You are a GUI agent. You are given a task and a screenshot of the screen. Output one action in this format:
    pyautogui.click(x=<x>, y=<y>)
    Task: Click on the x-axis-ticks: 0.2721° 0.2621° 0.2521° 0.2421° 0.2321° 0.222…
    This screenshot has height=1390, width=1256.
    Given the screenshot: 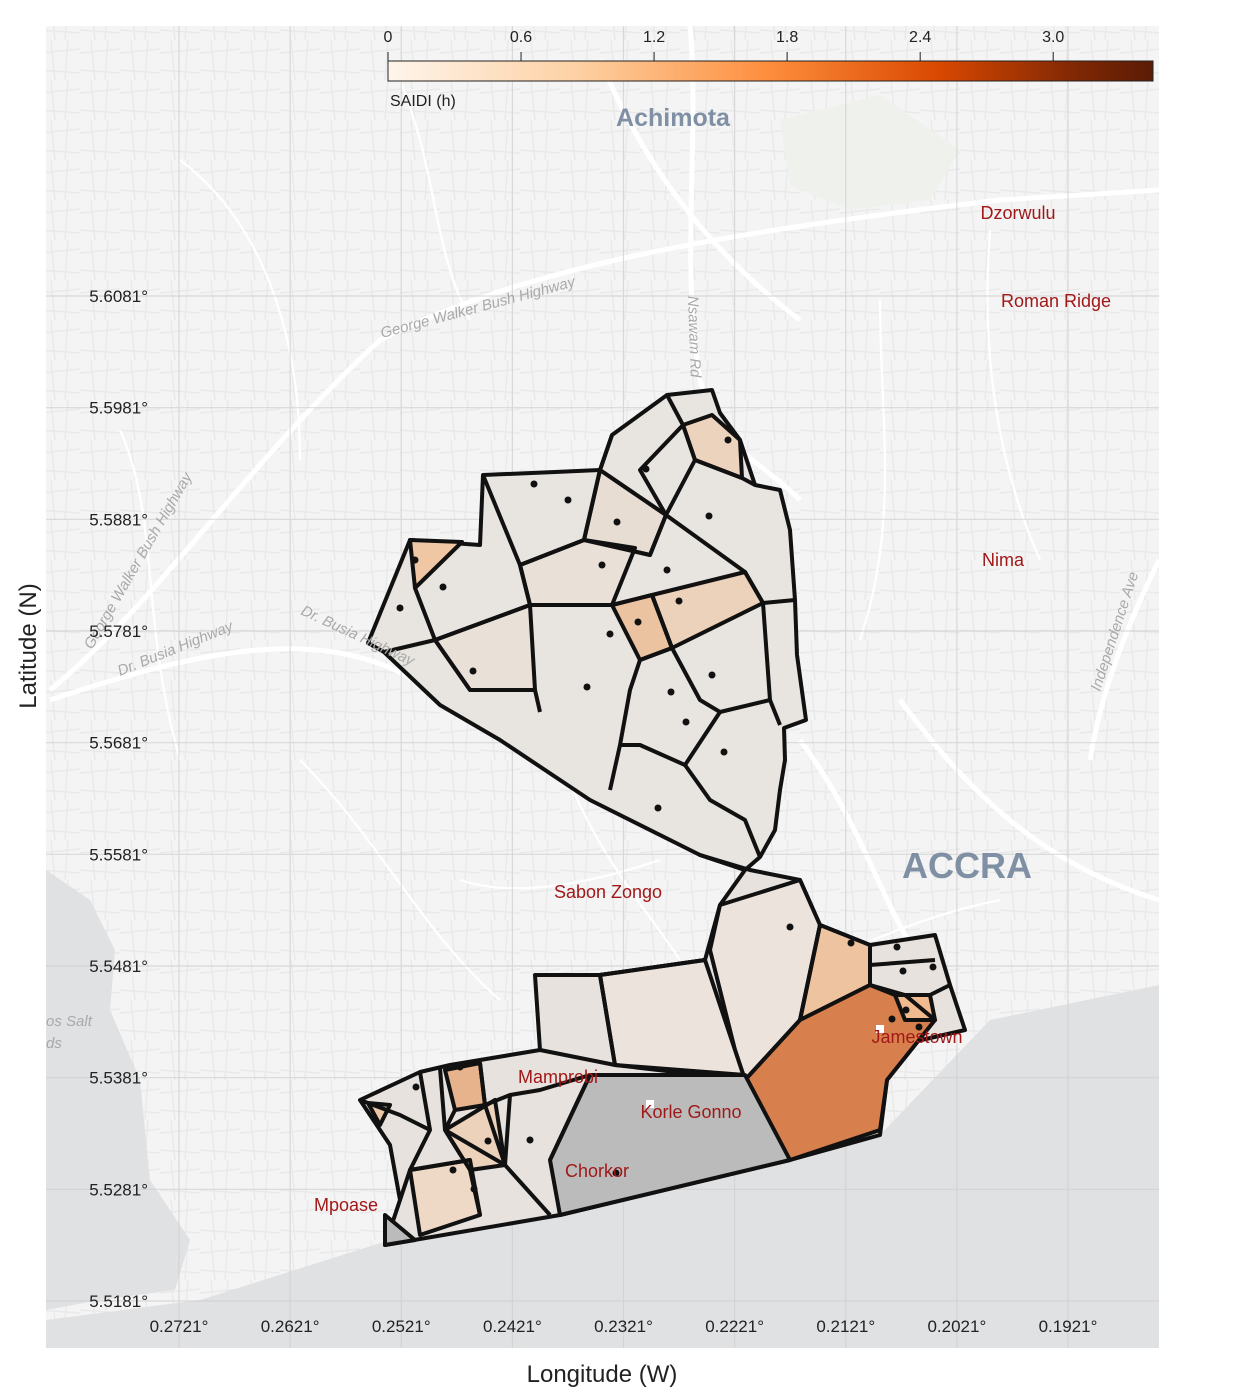 What is the action you would take?
    pyautogui.click(x=624, y=1326)
    